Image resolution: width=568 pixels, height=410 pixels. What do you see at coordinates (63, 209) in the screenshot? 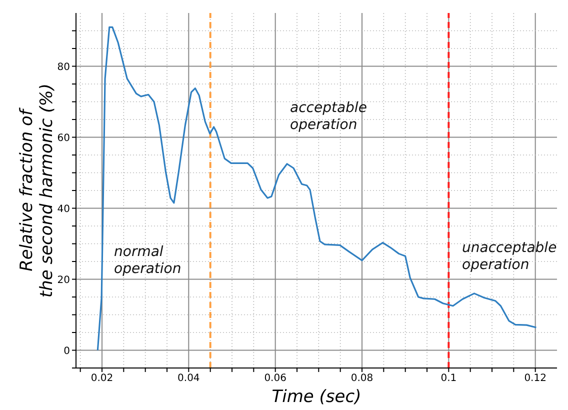
I see `y-tick-label: 40` at bounding box center [63, 209].